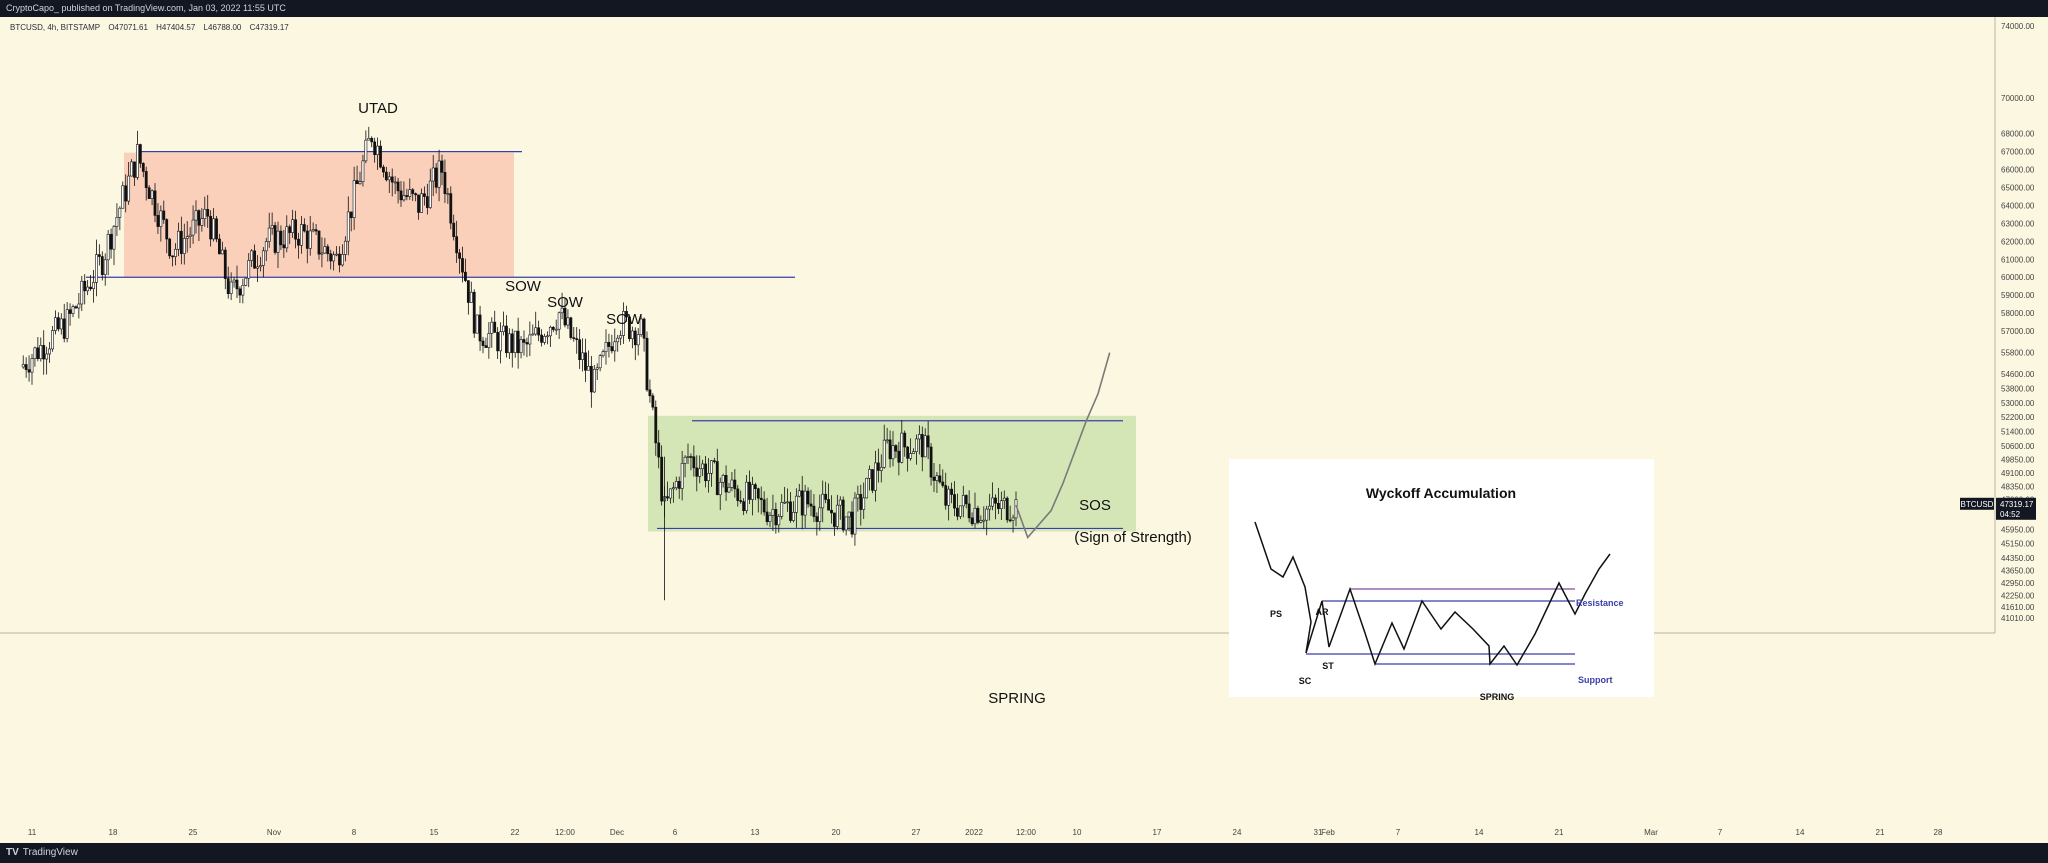 The image size is (2048, 863). What do you see at coordinates (2018, 486) in the screenshot?
I see `price-axis-tick: 48350.00` at bounding box center [2018, 486].